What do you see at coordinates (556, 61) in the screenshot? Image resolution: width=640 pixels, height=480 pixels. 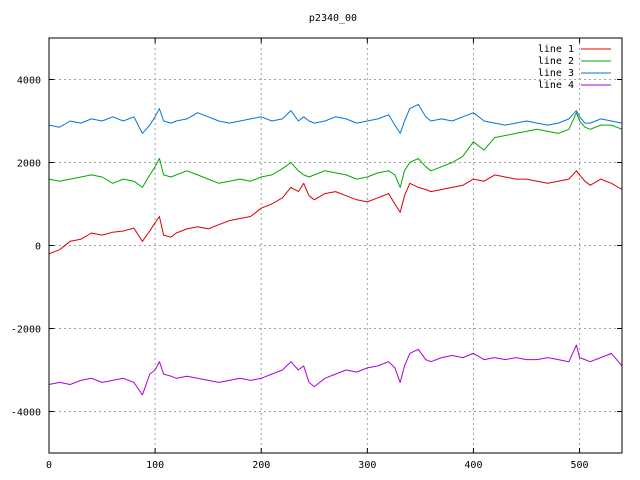 I see `legend-label: line 2` at bounding box center [556, 61].